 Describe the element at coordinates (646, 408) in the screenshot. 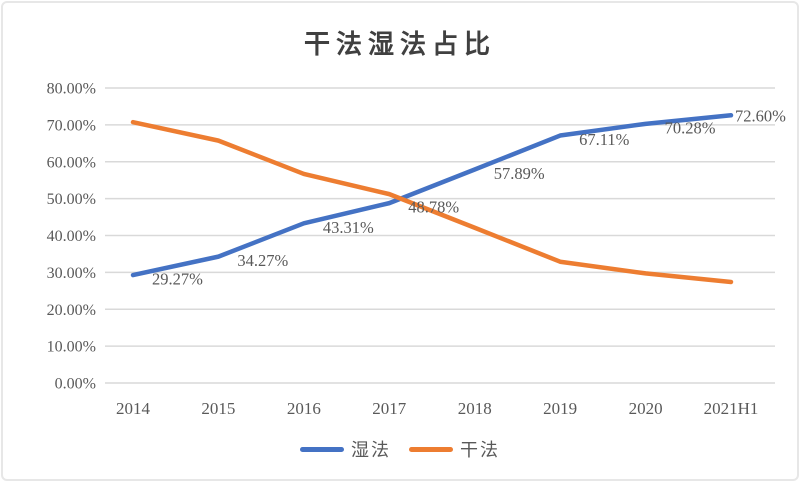

I see `svg-text: 2020` at that location.